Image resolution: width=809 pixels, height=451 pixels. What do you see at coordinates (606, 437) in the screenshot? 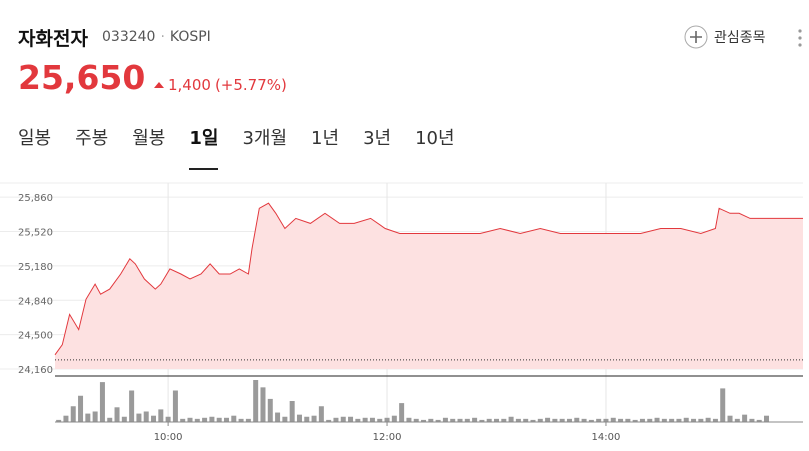
I see `x-tick-label: 14:00` at bounding box center [606, 437].